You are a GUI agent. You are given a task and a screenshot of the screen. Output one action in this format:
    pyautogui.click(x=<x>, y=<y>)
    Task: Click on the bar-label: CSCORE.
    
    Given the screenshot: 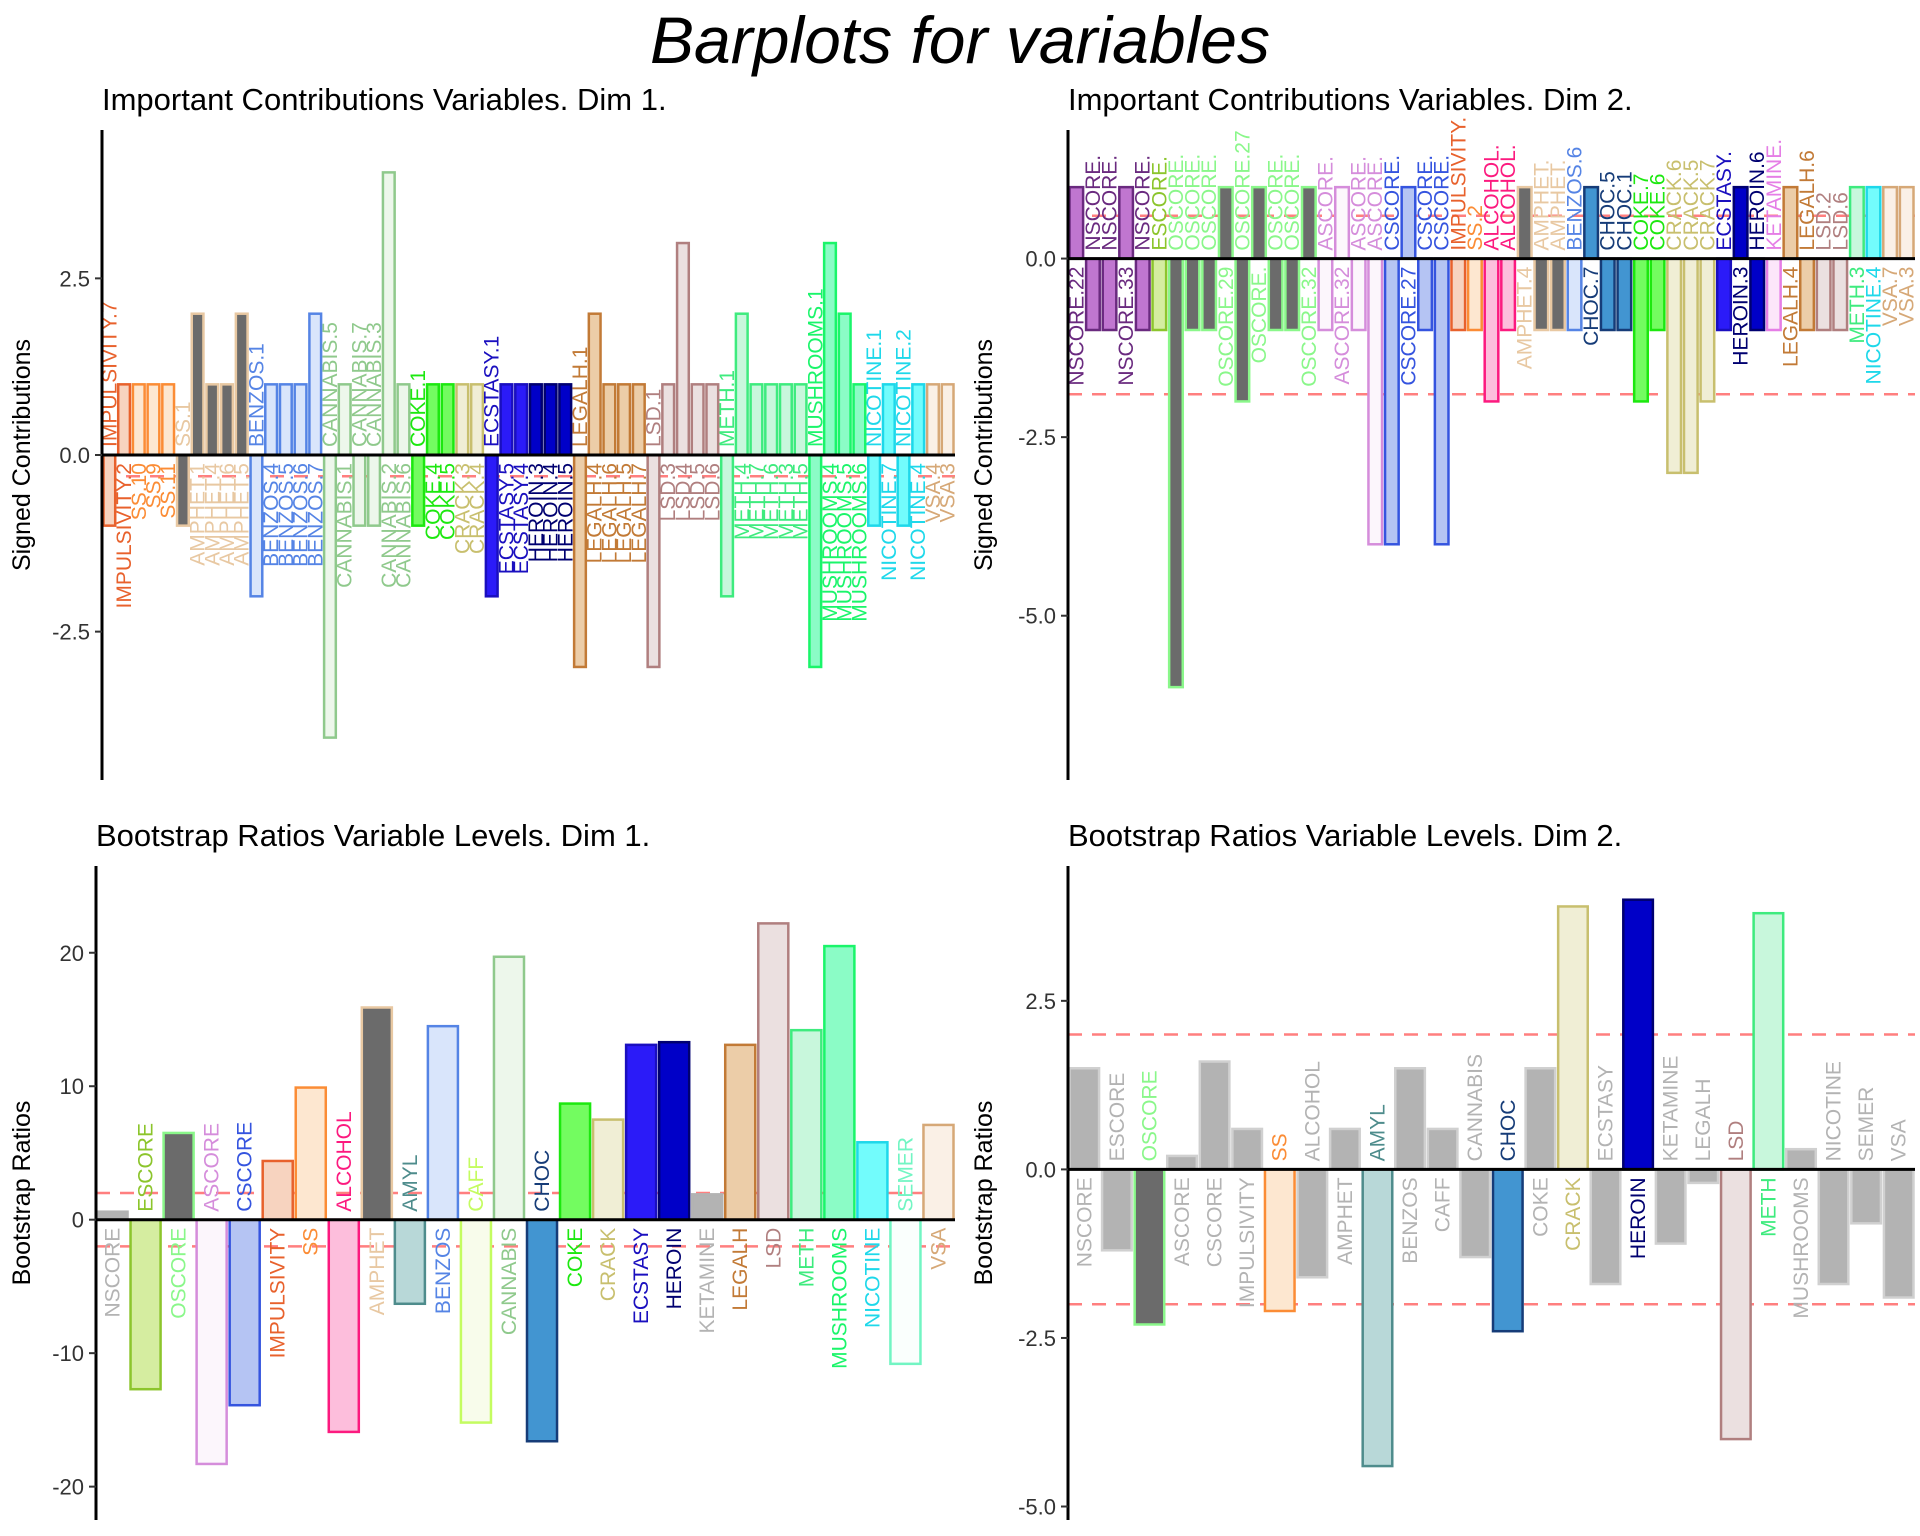 What is the action you would take?
    pyautogui.click(x=1392, y=203)
    